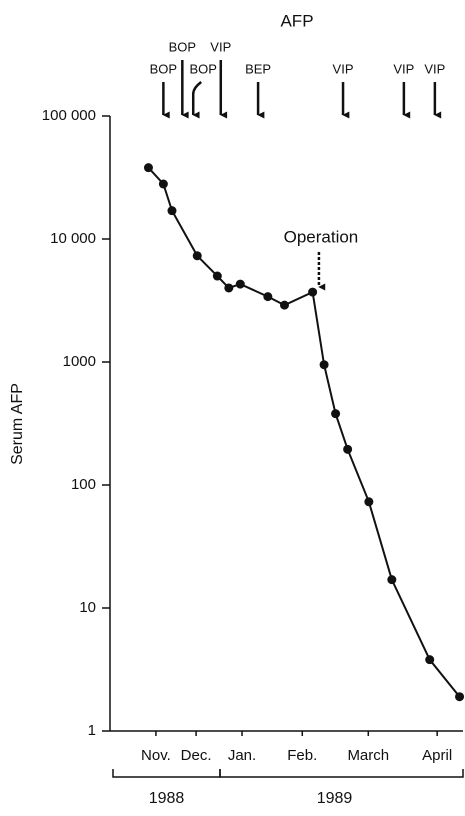 The image size is (465, 816). What do you see at coordinates (17, 424) in the screenshot?
I see `y-axis-label: Serum AFP` at bounding box center [17, 424].